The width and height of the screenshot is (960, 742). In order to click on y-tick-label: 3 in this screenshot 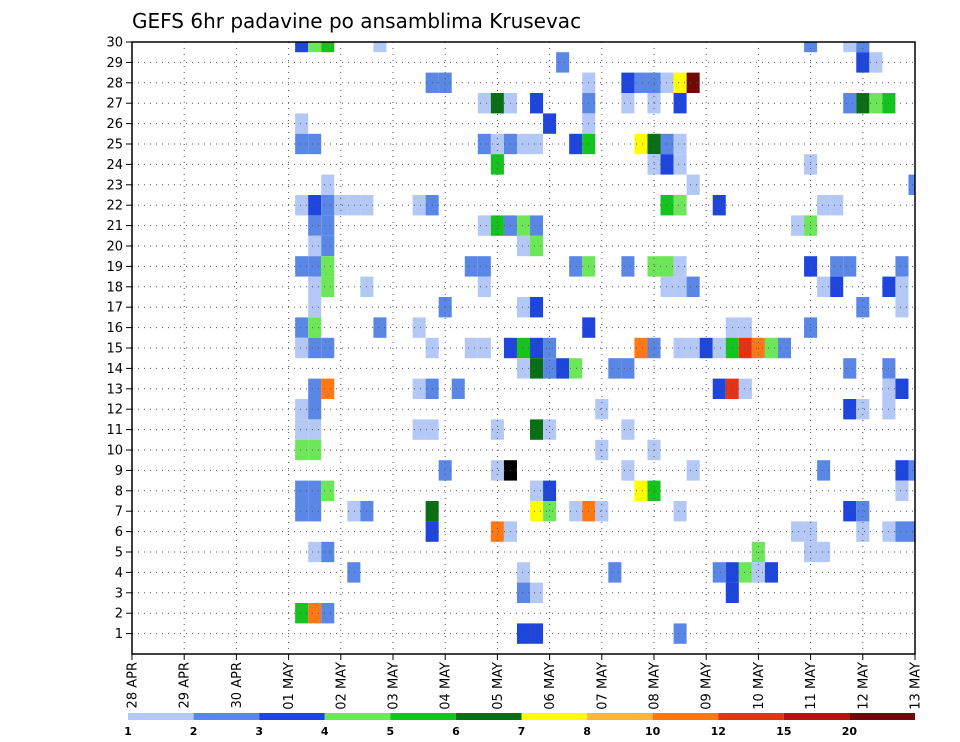, I will do `click(119, 593)`.